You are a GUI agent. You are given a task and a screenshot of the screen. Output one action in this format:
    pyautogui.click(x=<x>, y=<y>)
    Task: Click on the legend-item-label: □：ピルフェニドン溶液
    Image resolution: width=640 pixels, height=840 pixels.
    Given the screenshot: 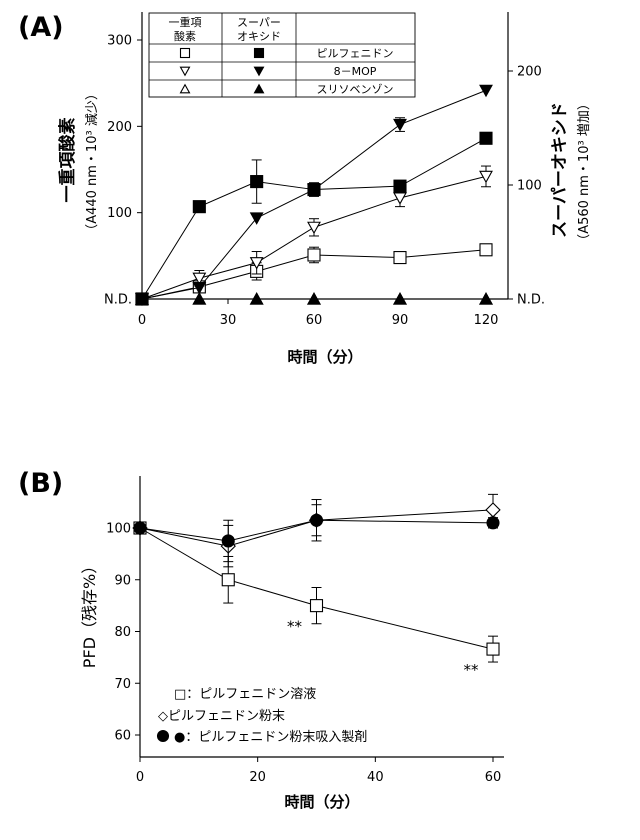 What is the action you would take?
    pyautogui.click(x=245, y=694)
    